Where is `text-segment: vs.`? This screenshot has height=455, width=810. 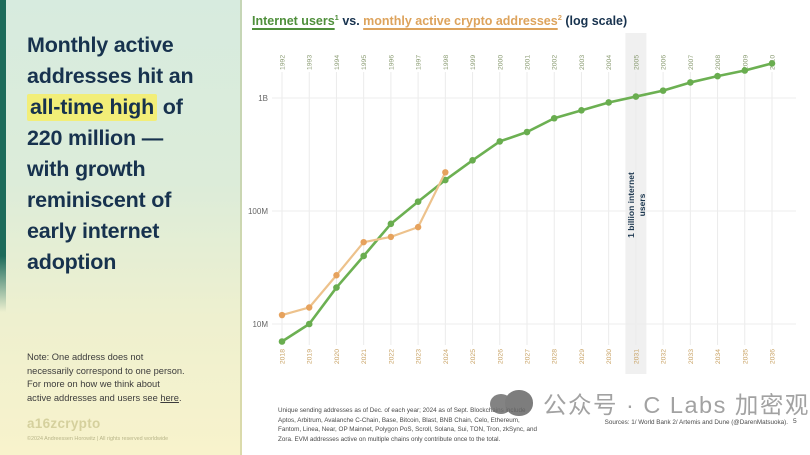
text-segment: vs. is located at coordinates (351, 21).